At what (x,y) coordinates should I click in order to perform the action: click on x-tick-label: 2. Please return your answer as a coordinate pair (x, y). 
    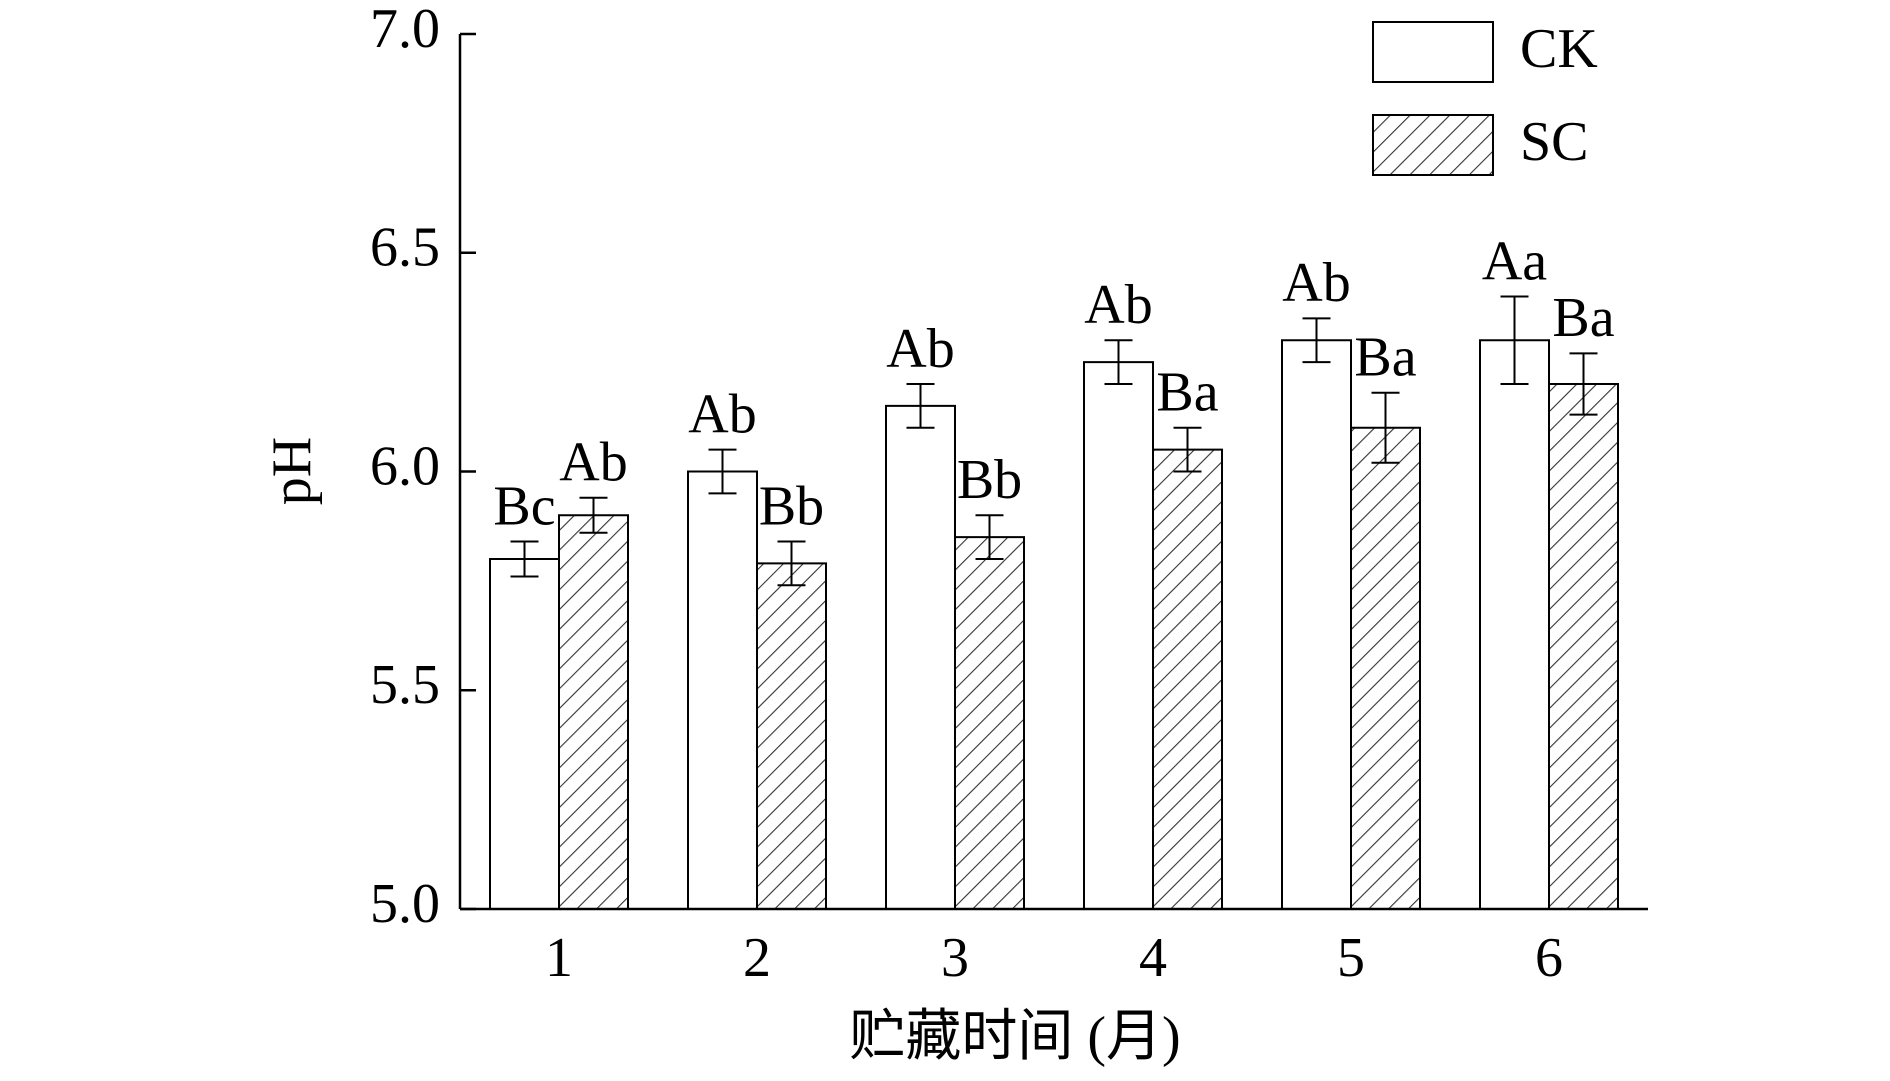
    Looking at the image, I should click on (757, 958).